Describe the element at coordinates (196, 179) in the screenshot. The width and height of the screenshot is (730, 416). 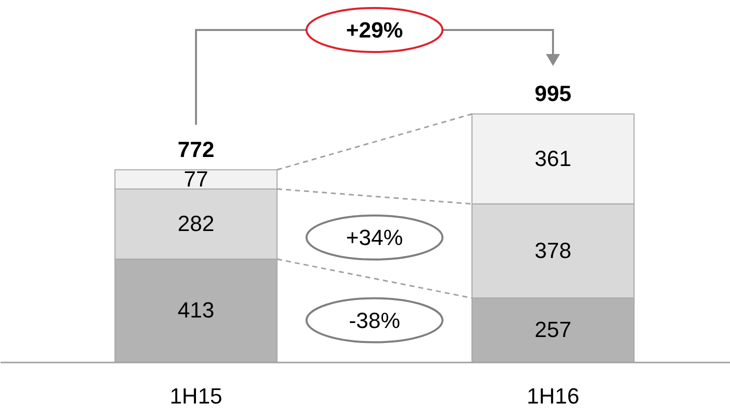
I see `data-label: 77` at that location.